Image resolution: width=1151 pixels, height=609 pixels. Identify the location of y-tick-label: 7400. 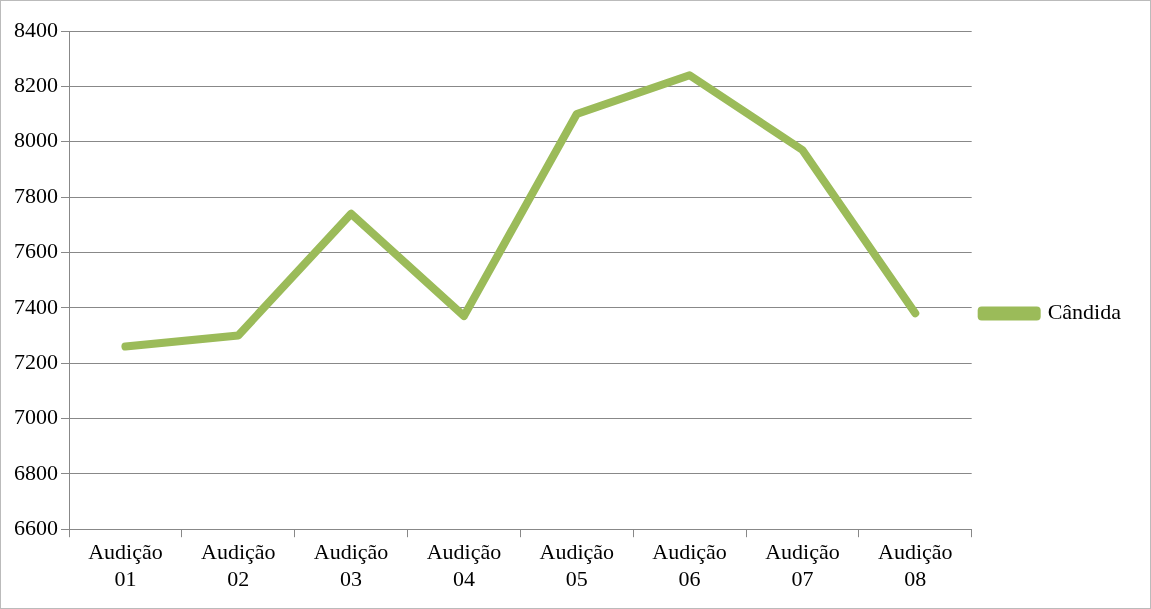
(36, 306).